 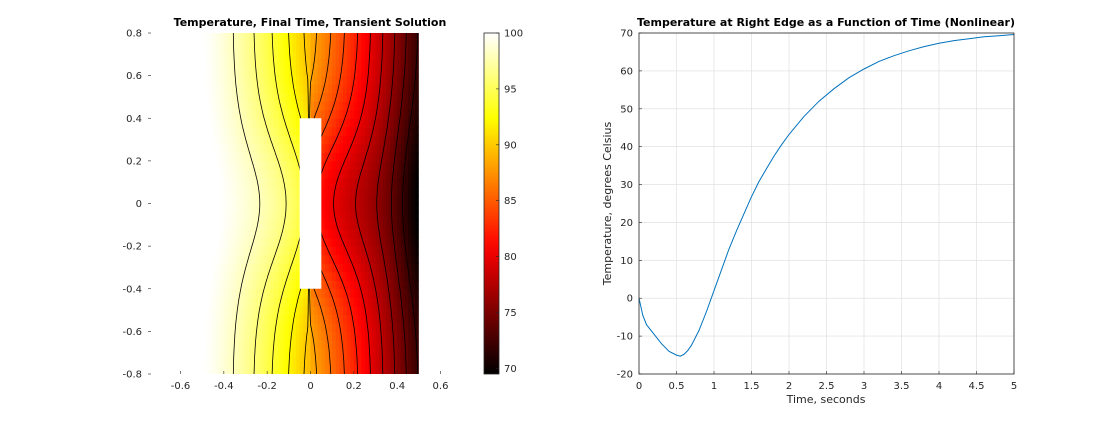 What do you see at coordinates (510, 313) in the screenshot?
I see `colorbar-tick-label: 75` at bounding box center [510, 313].